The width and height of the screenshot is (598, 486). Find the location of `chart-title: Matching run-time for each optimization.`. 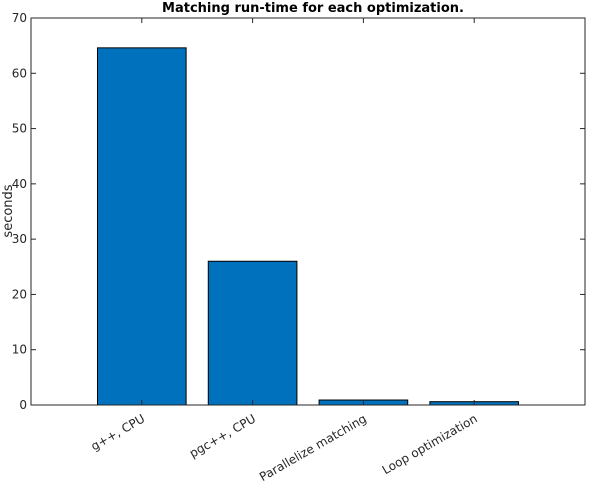

chart-title: Matching run-time for each optimization. is located at coordinates (313, 8).